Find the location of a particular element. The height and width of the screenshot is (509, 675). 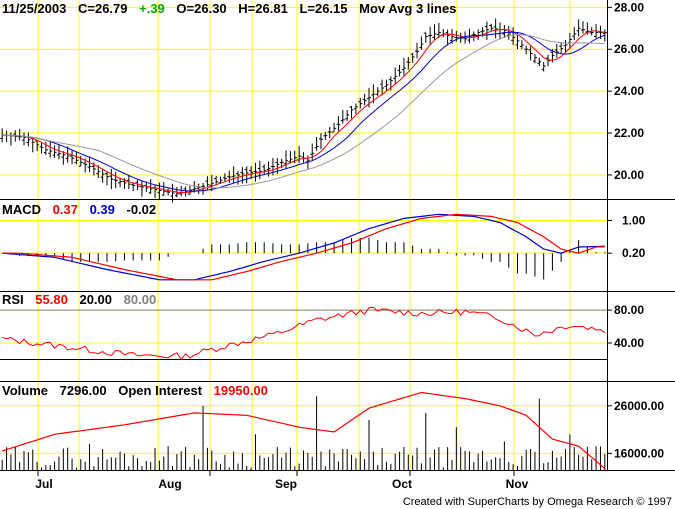

volume-tick-label: 16000.00 is located at coordinates (639, 453).